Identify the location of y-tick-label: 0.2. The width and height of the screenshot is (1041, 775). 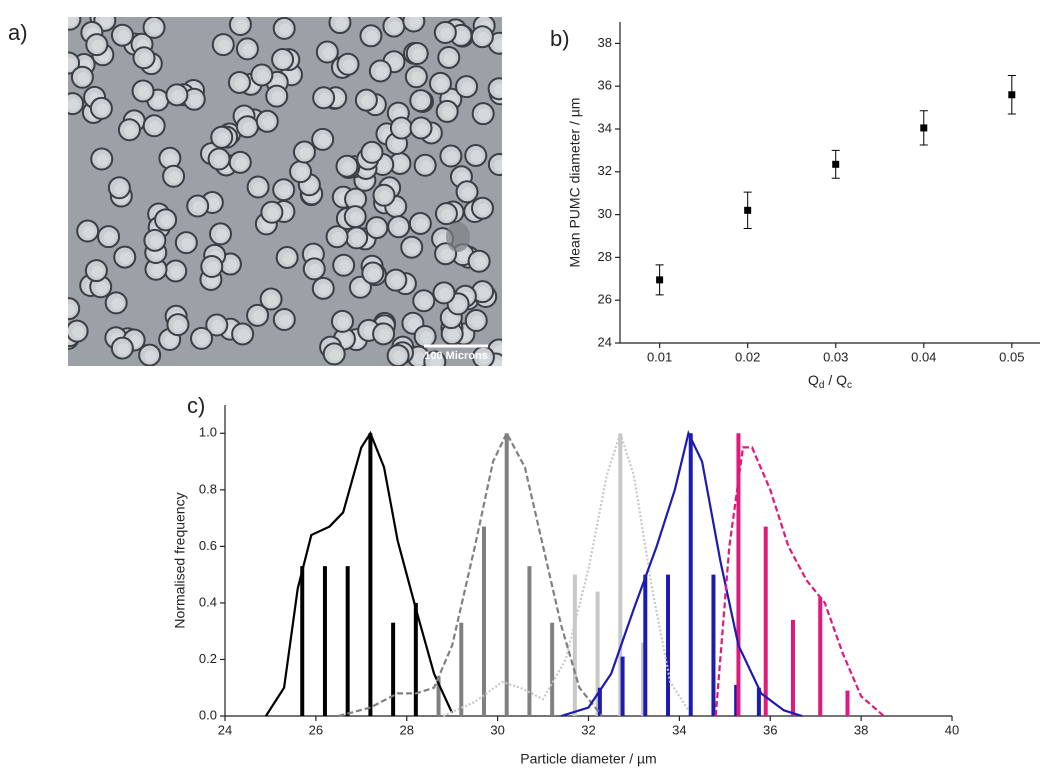
(208, 658).